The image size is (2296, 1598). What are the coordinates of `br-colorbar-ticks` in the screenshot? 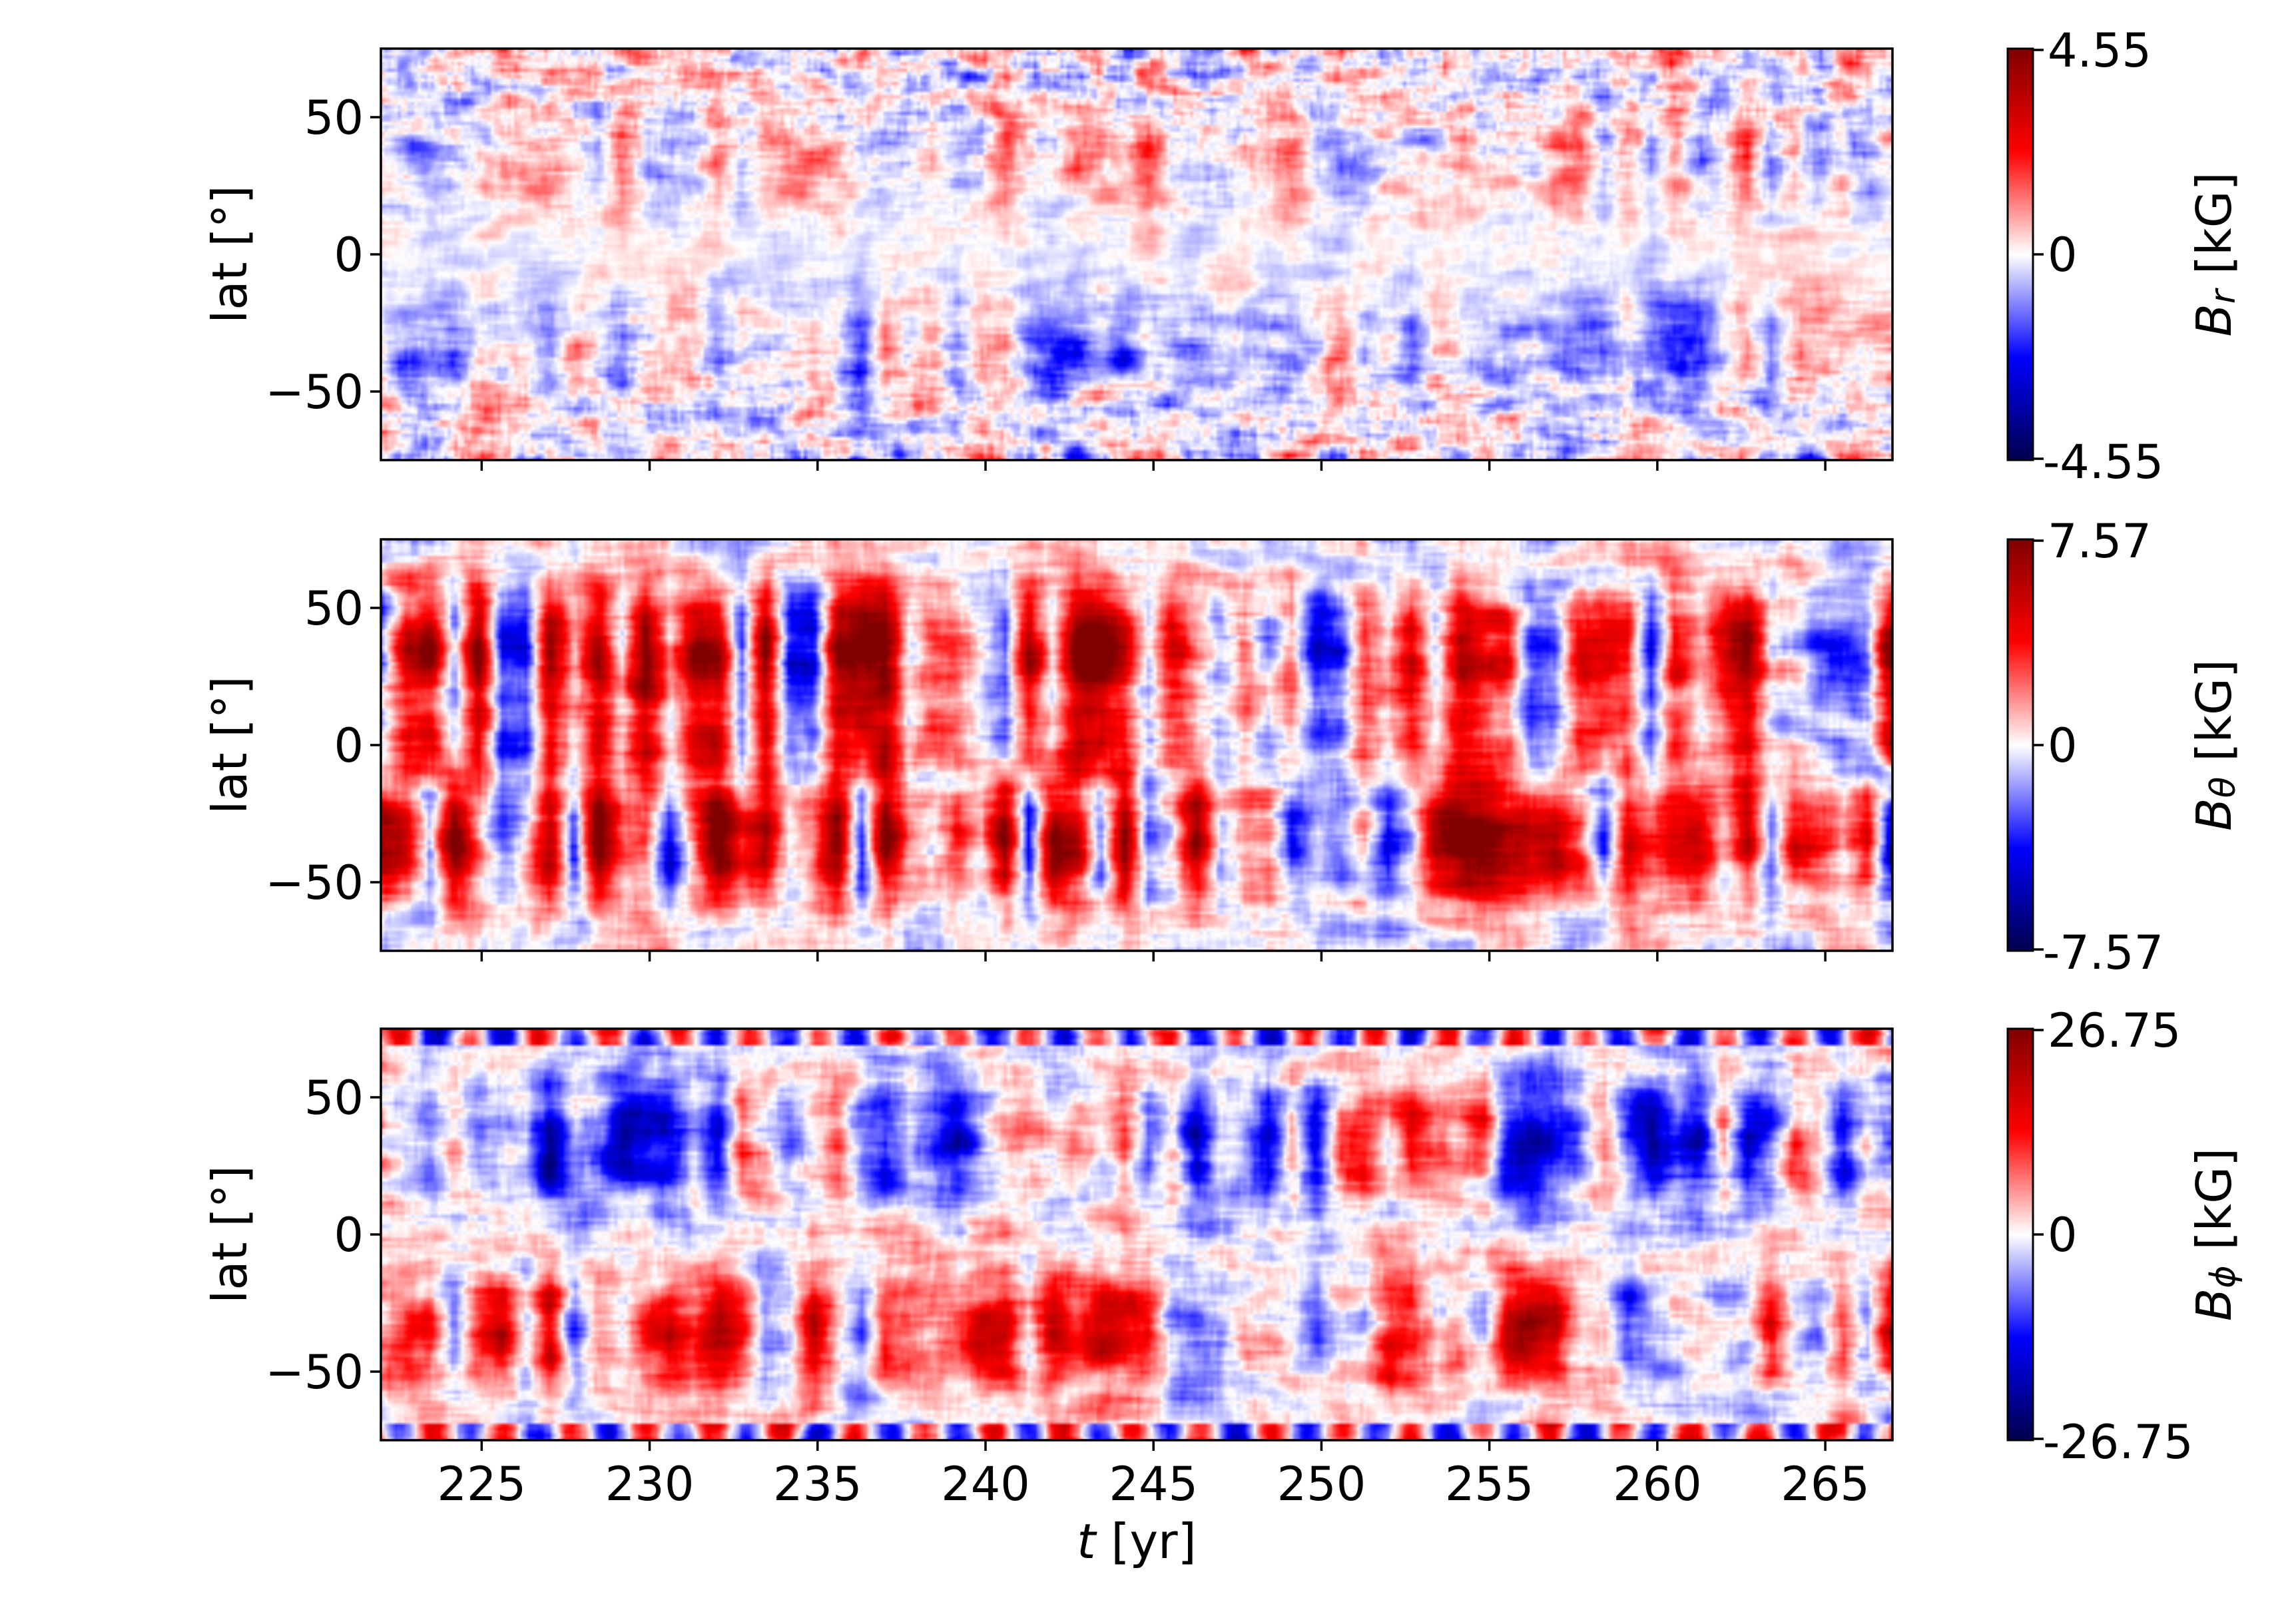 It's located at (2038, 255).